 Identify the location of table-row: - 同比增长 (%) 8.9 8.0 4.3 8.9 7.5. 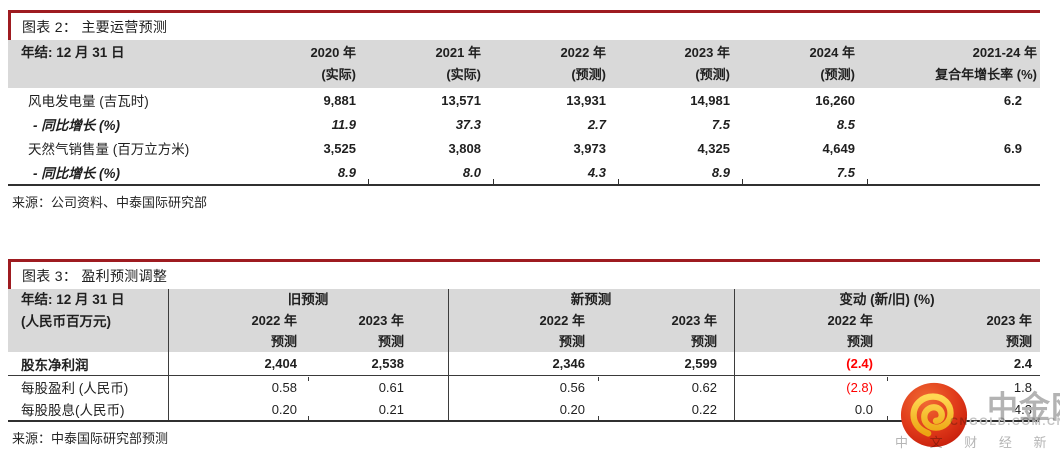
(524, 172).